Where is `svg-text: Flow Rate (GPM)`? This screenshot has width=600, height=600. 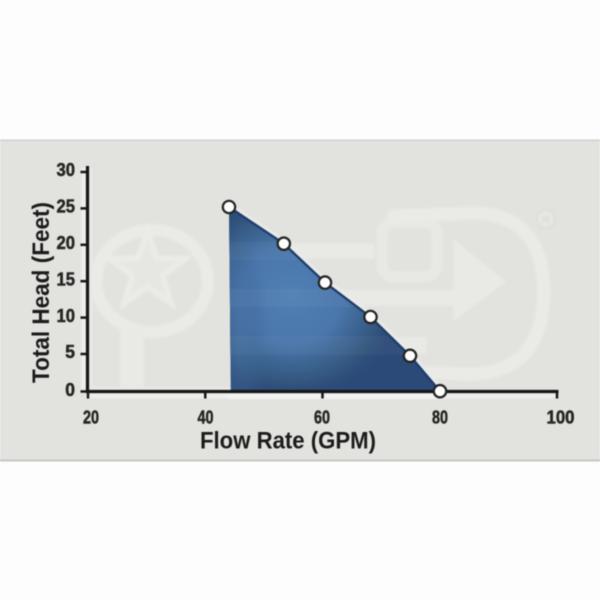 svg-text: Flow Rate (GPM) is located at coordinates (288, 441).